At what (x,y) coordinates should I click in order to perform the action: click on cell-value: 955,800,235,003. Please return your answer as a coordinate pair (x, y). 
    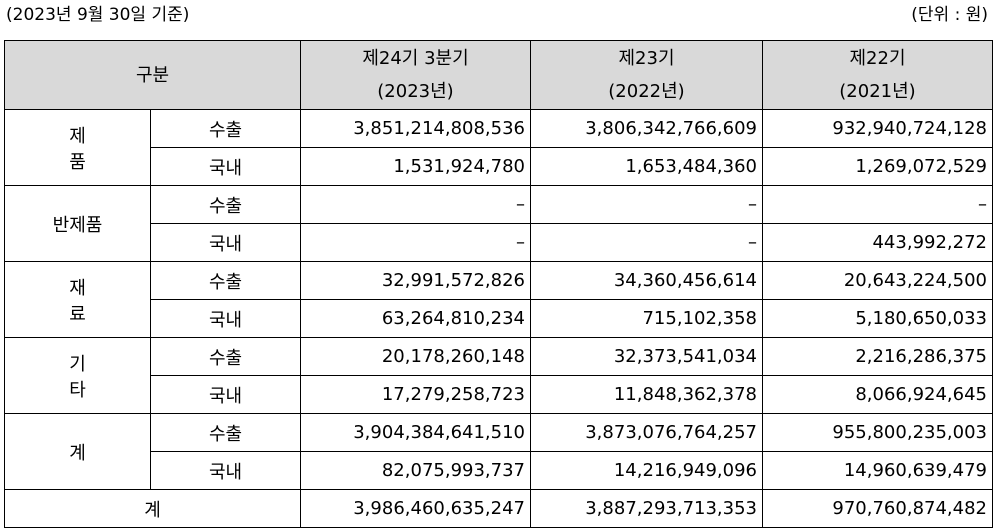
    Looking at the image, I should click on (877, 432).